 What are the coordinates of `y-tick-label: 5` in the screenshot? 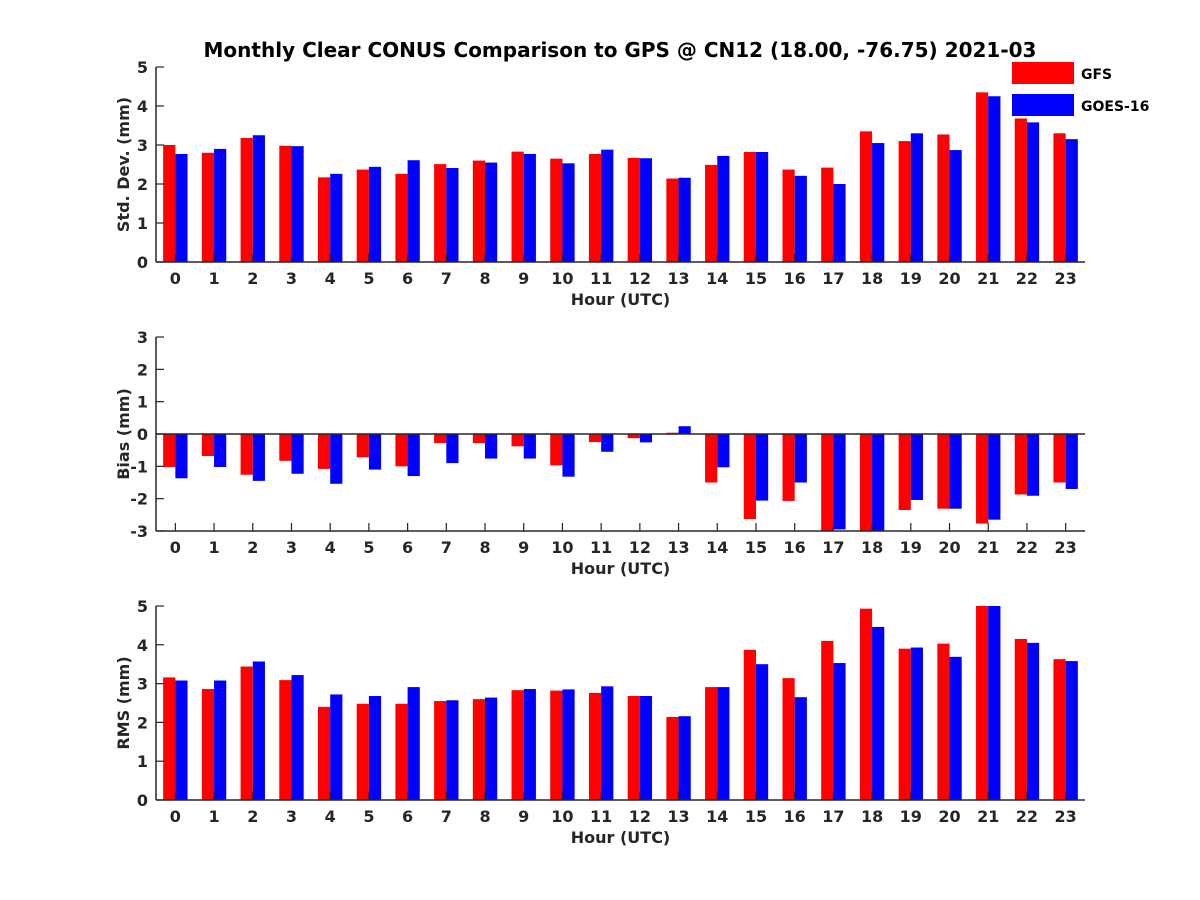 It's located at (142, 606).